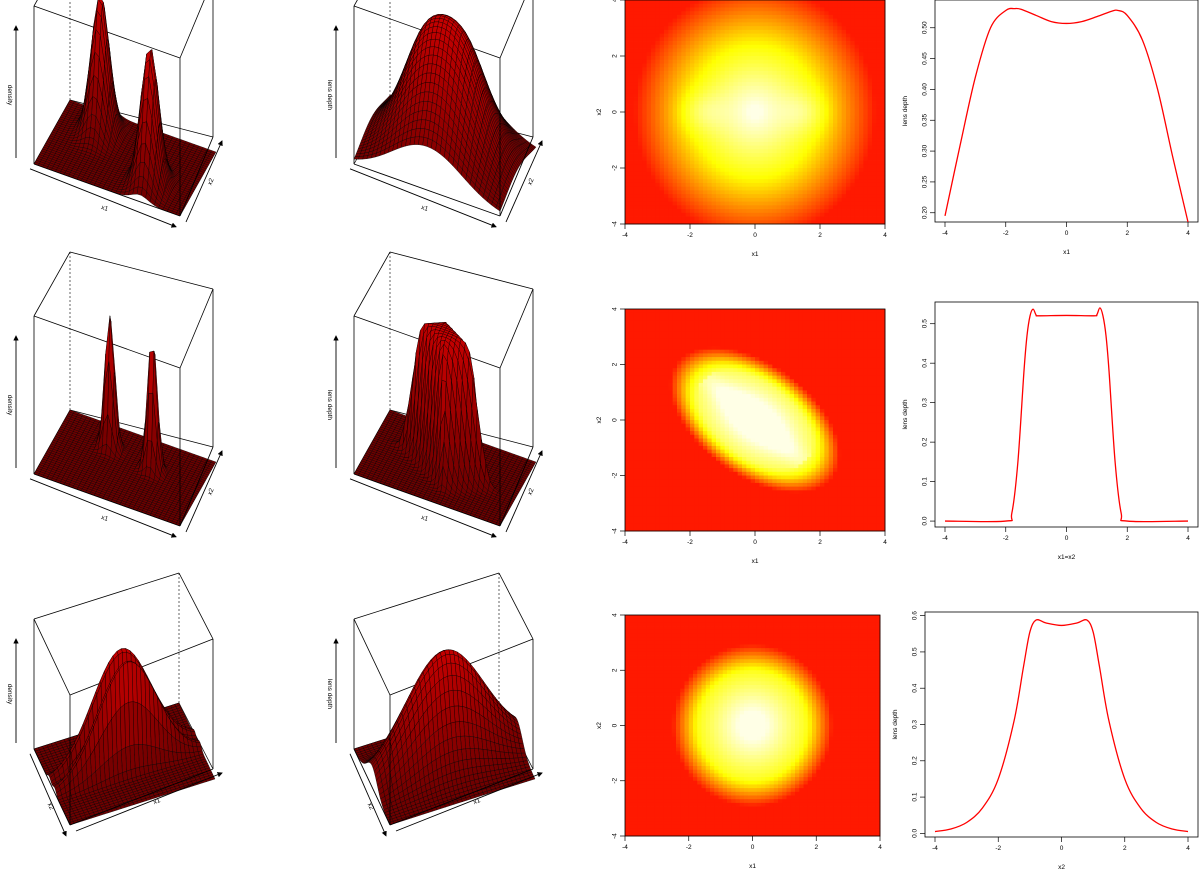 Image resolution: width=1200 pixels, height=873 pixels. Describe the element at coordinates (114, 704) in the screenshot. I see `surface-plot-density-row3: x2x1density` at that location.